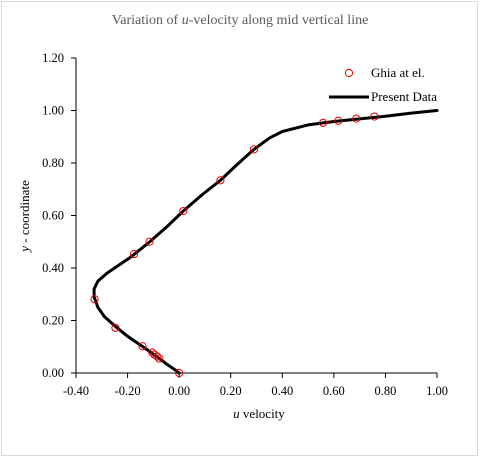 The height and width of the screenshot is (462, 480). What do you see at coordinates (53, 216) in the screenshot?
I see `y-tick-label: 0.60` at bounding box center [53, 216].